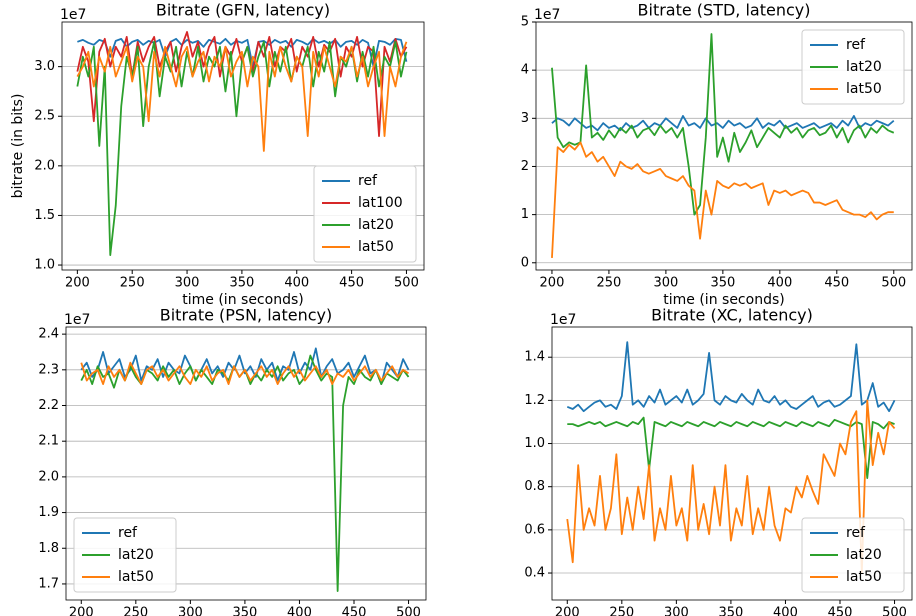  I want to click on y-tick-label: 5, so click(525, 22).